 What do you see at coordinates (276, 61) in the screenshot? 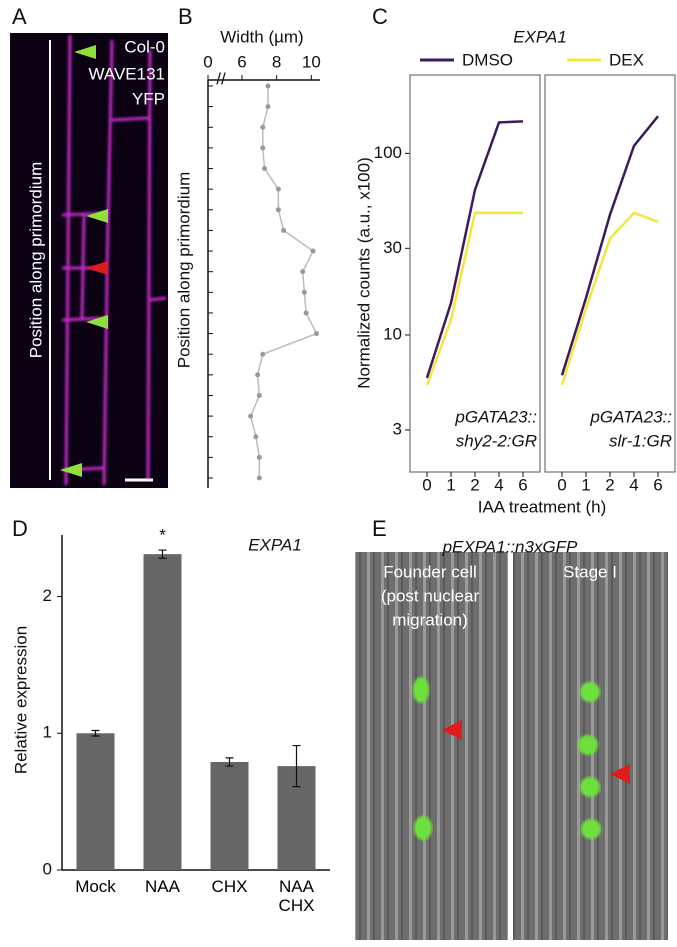
I see `x-tick-label: 8` at bounding box center [276, 61].